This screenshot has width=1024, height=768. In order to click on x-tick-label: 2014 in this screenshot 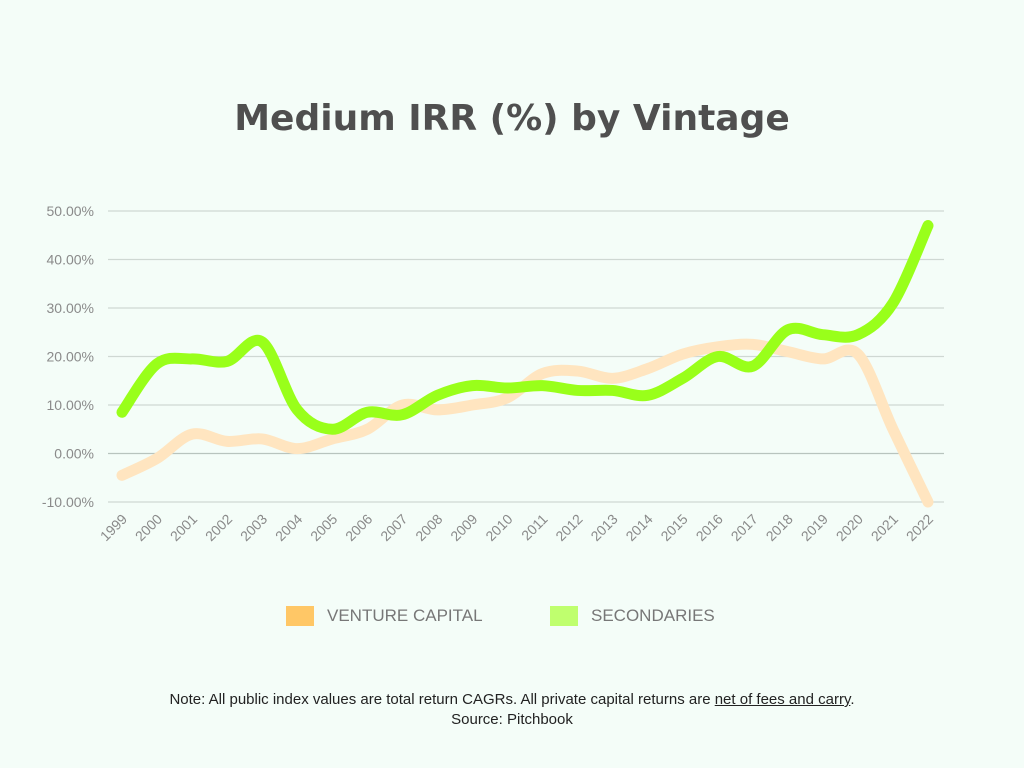, I will do `click(638, 527)`.